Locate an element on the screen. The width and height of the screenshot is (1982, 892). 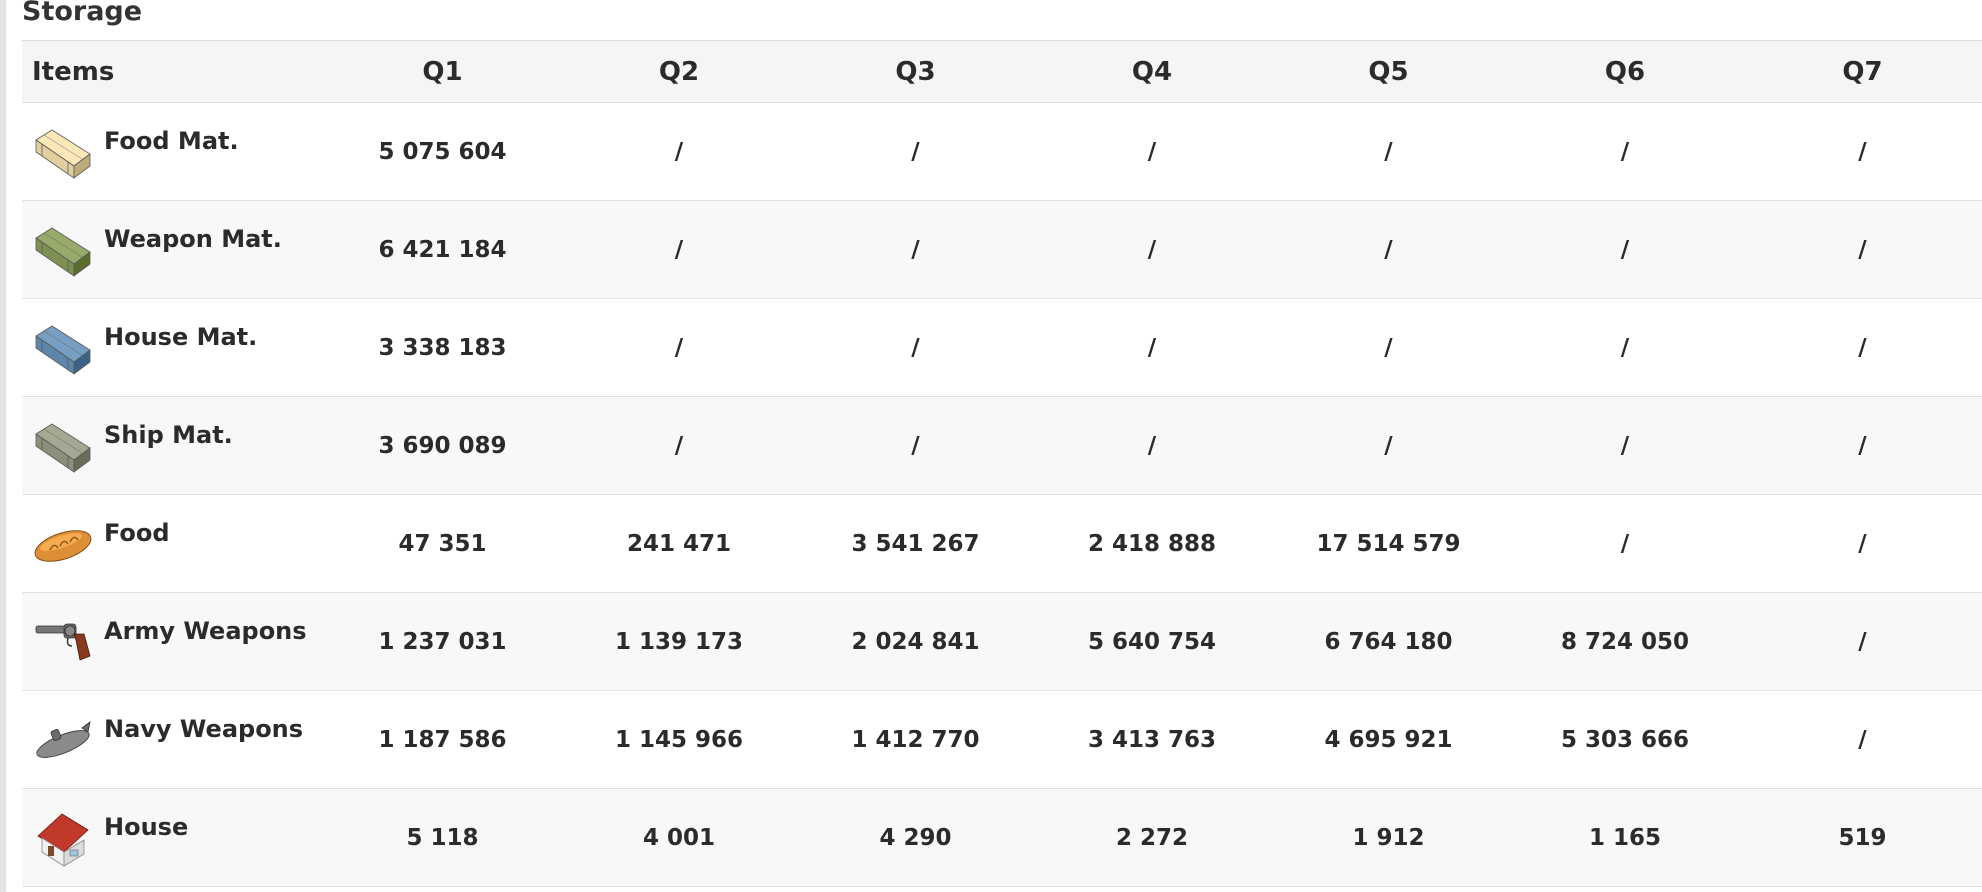
header-items: Items is located at coordinates (73, 71).